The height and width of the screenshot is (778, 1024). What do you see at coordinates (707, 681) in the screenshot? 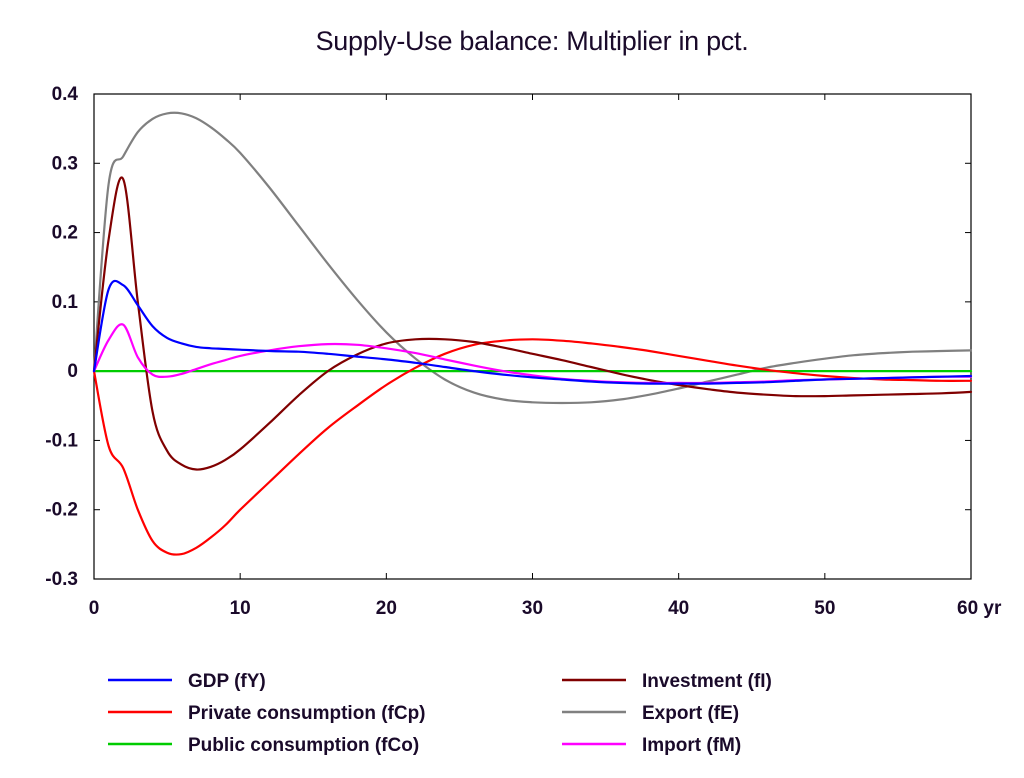
I see `legend-label-investment-fi: Investment (fI)` at bounding box center [707, 681].